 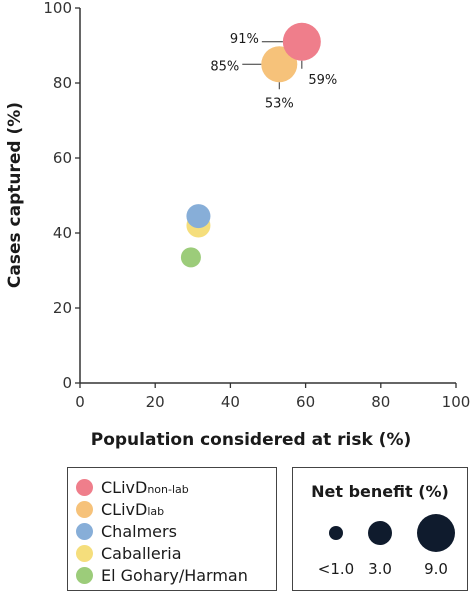 I want to click on legend-label-el-gohary-harman: El Gohary/Harman, so click(x=174, y=575).